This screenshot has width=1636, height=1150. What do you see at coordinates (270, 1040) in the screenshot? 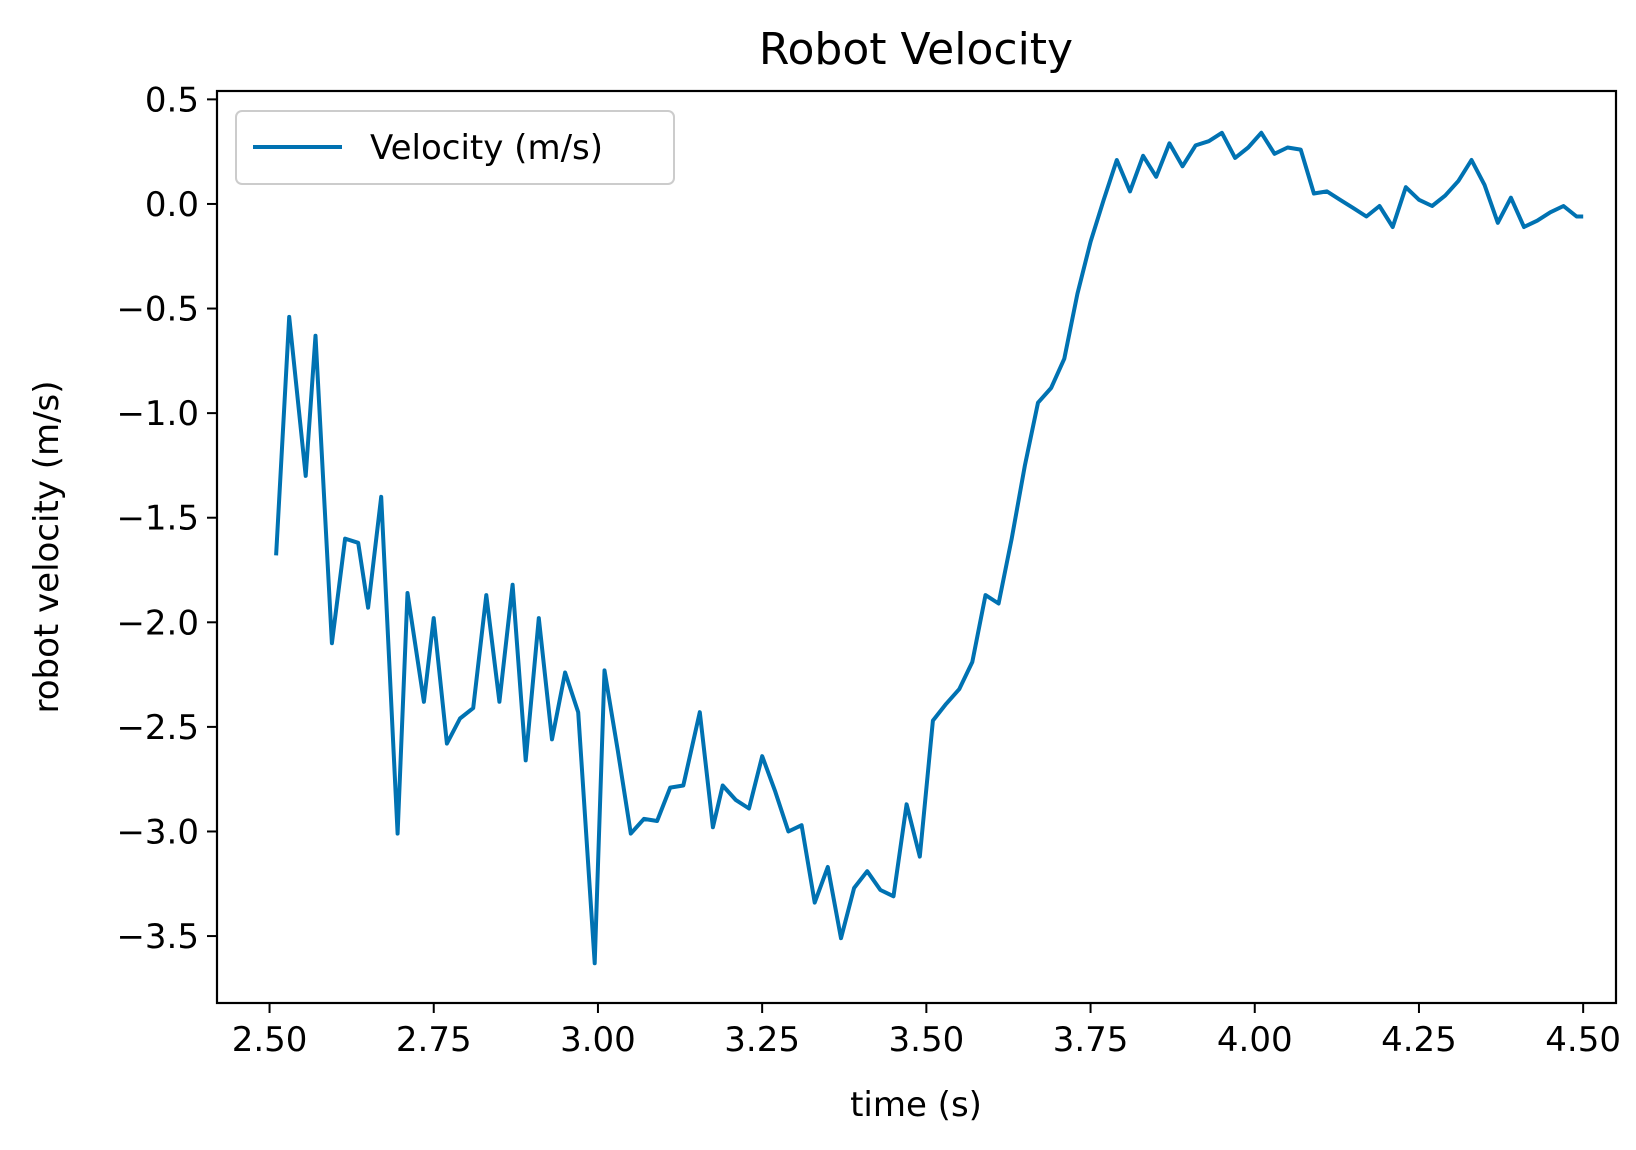
I see `x-tick-label: 2.50` at bounding box center [270, 1040].